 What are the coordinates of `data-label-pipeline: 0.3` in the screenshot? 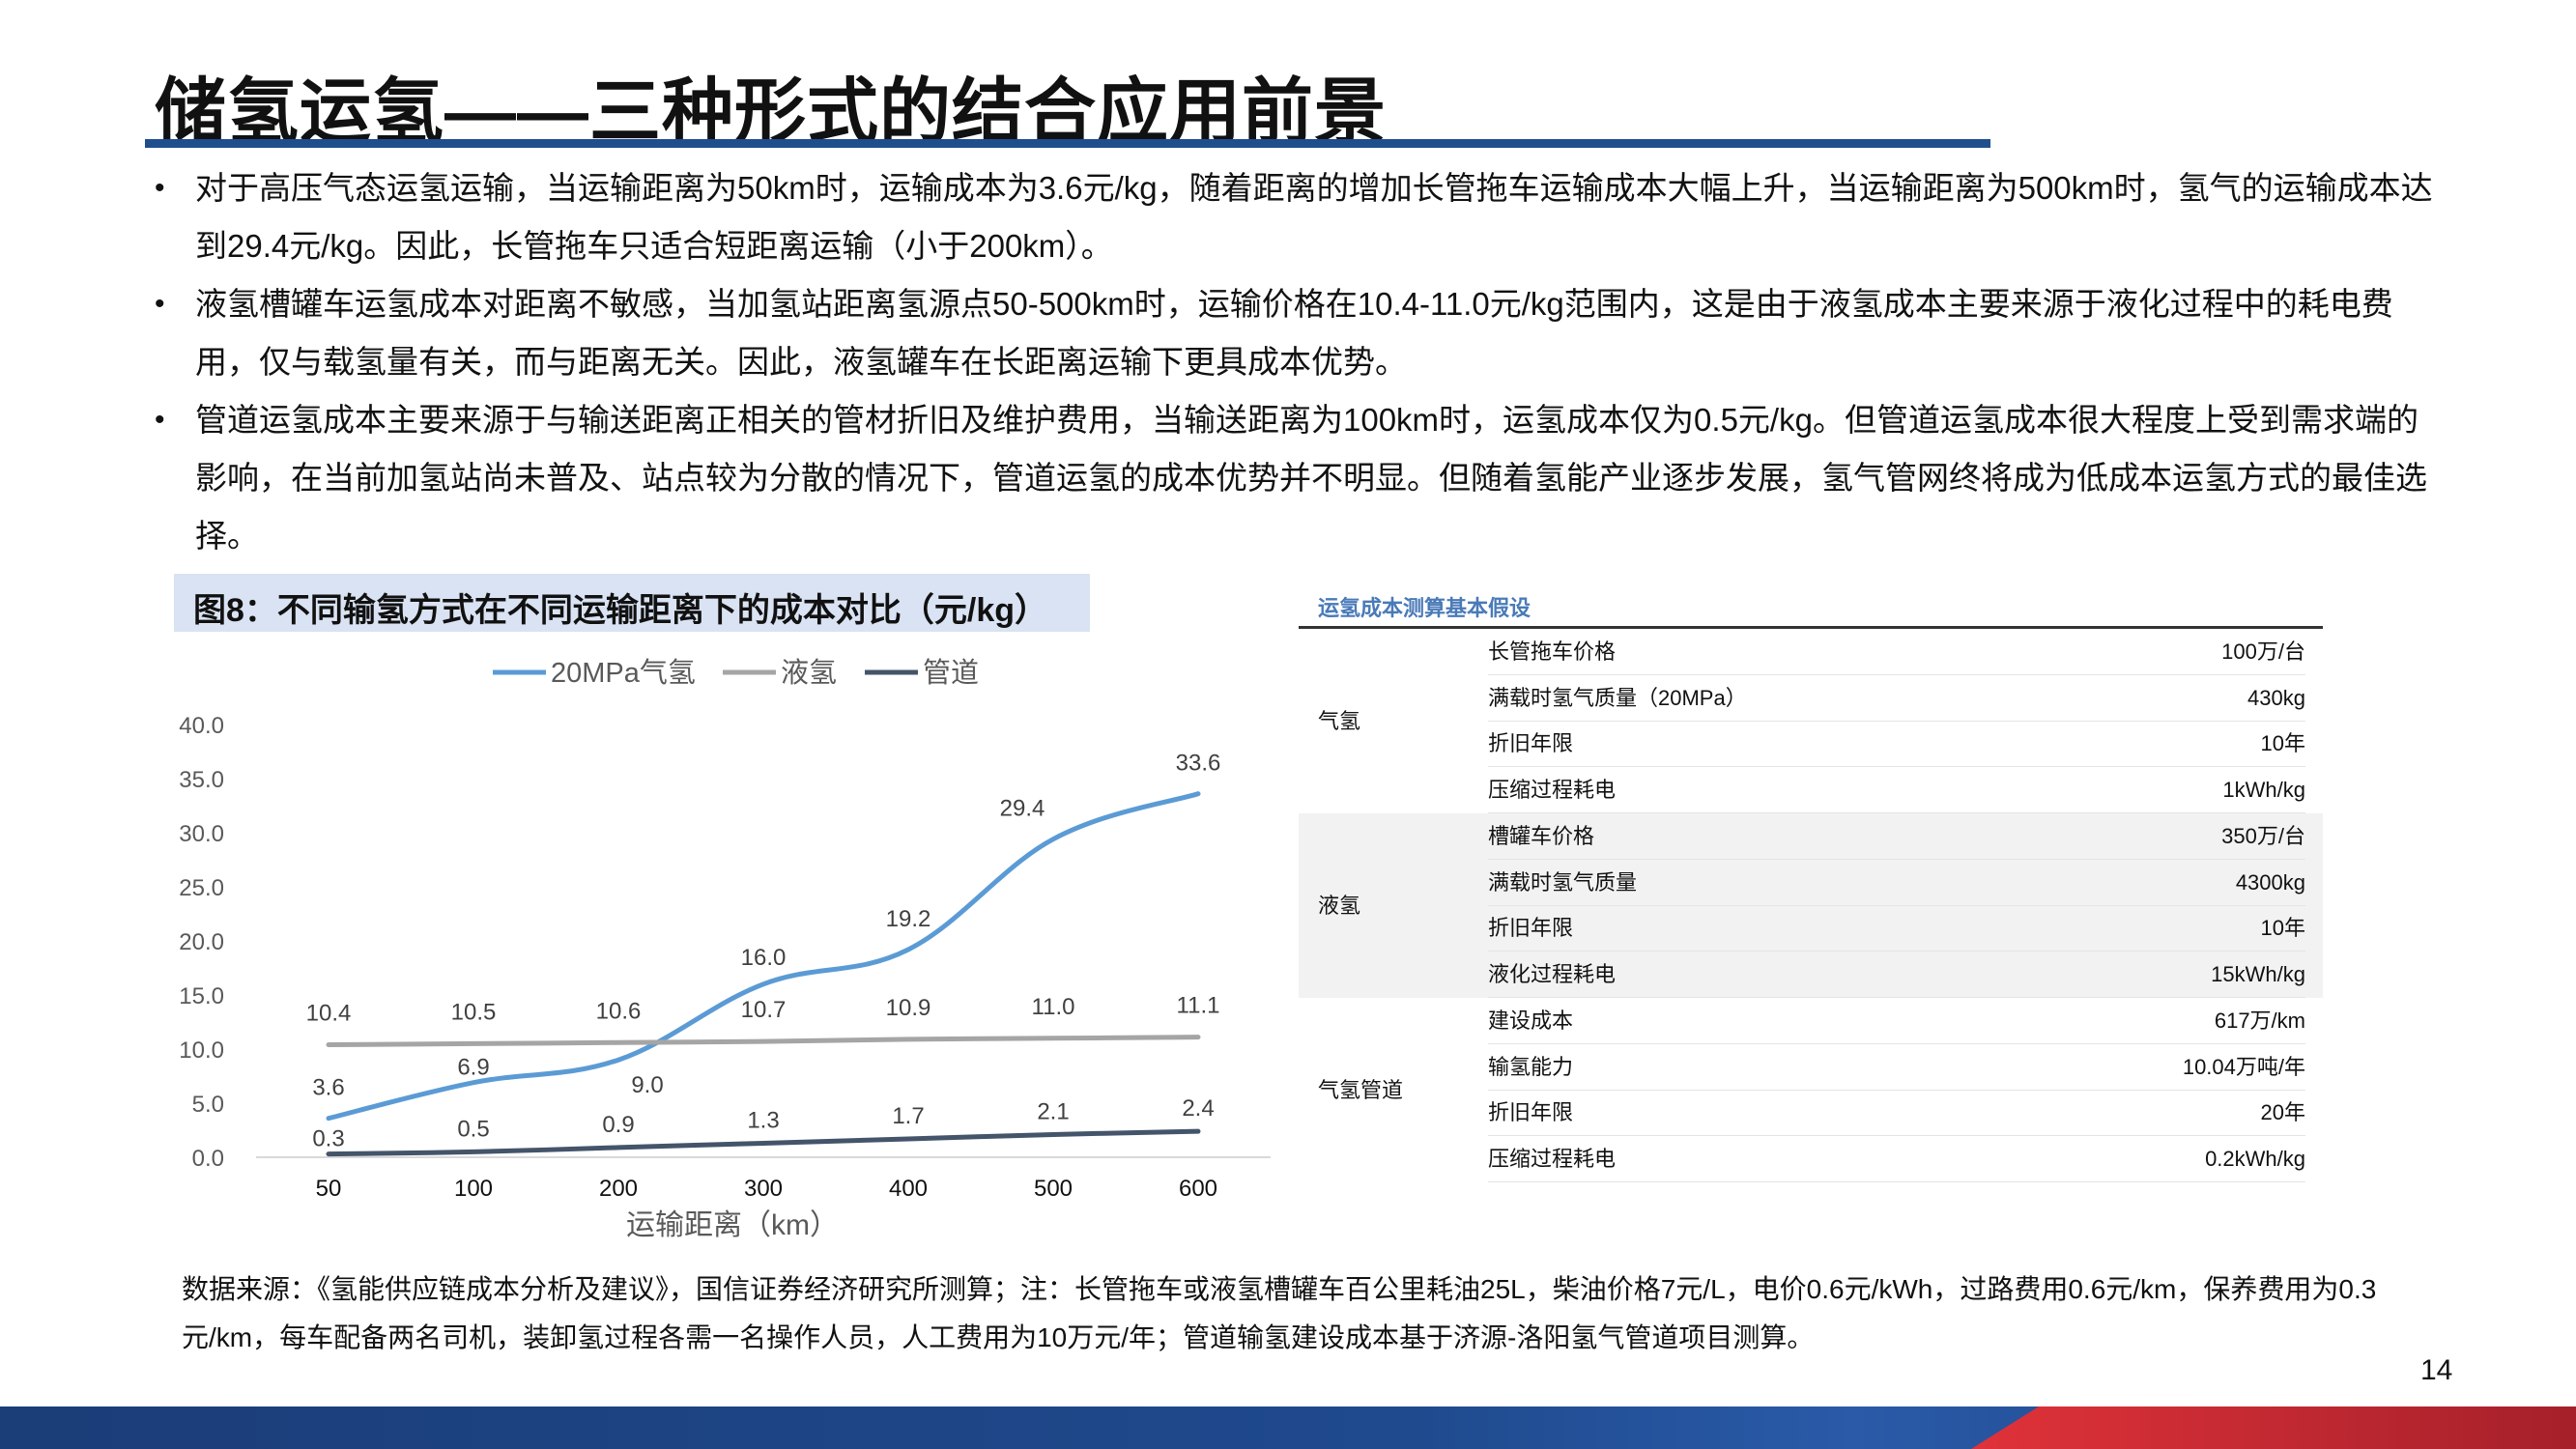 It's located at (328, 1139).